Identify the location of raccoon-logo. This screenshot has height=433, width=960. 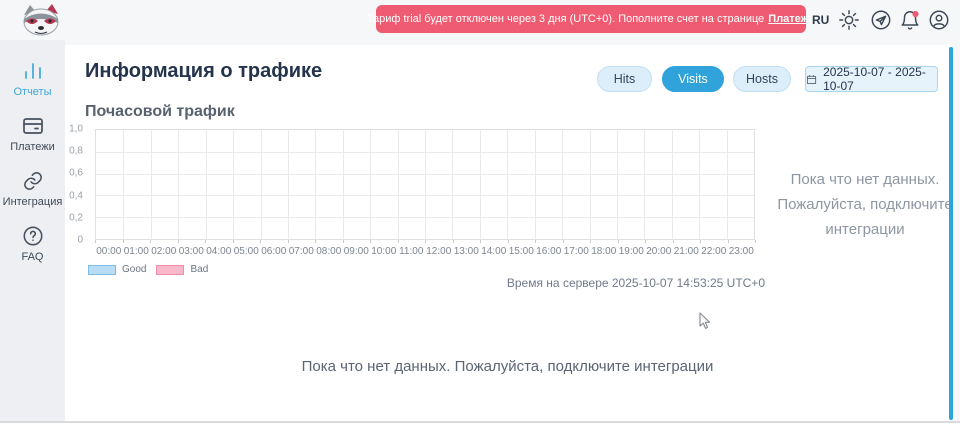
(41, 20).